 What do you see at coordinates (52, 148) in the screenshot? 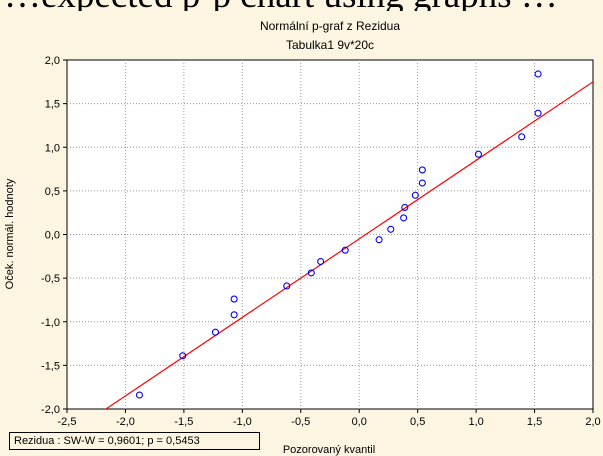
I see `y-tick-label: 1,0` at bounding box center [52, 148].